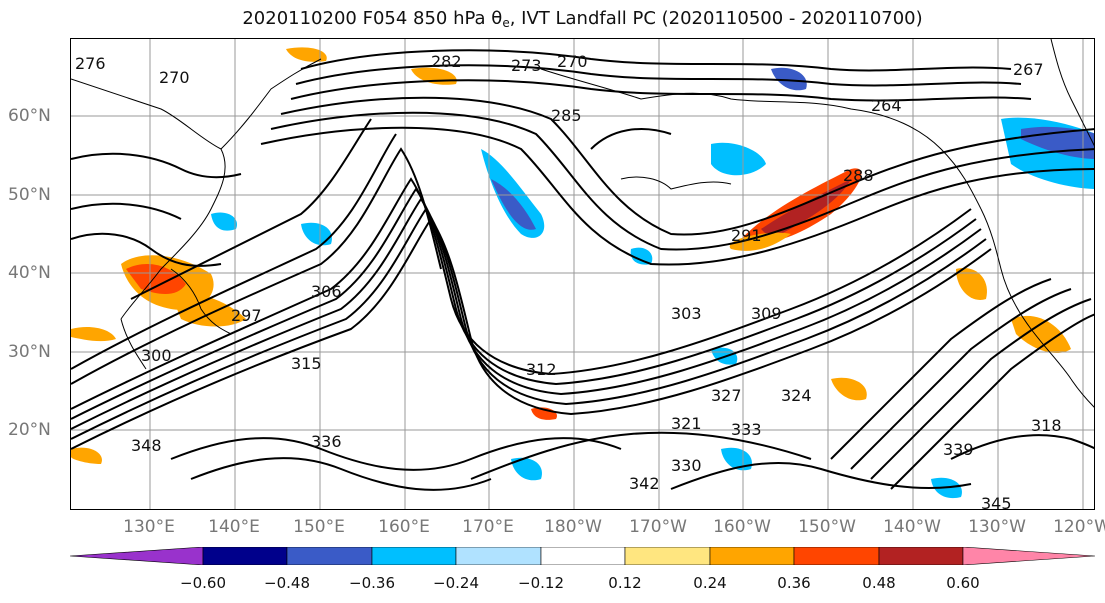 Image resolution: width=1105 pixels, height=603 pixels. Describe the element at coordinates (858, 175) in the screenshot. I see `contour-label: 288` at that location.